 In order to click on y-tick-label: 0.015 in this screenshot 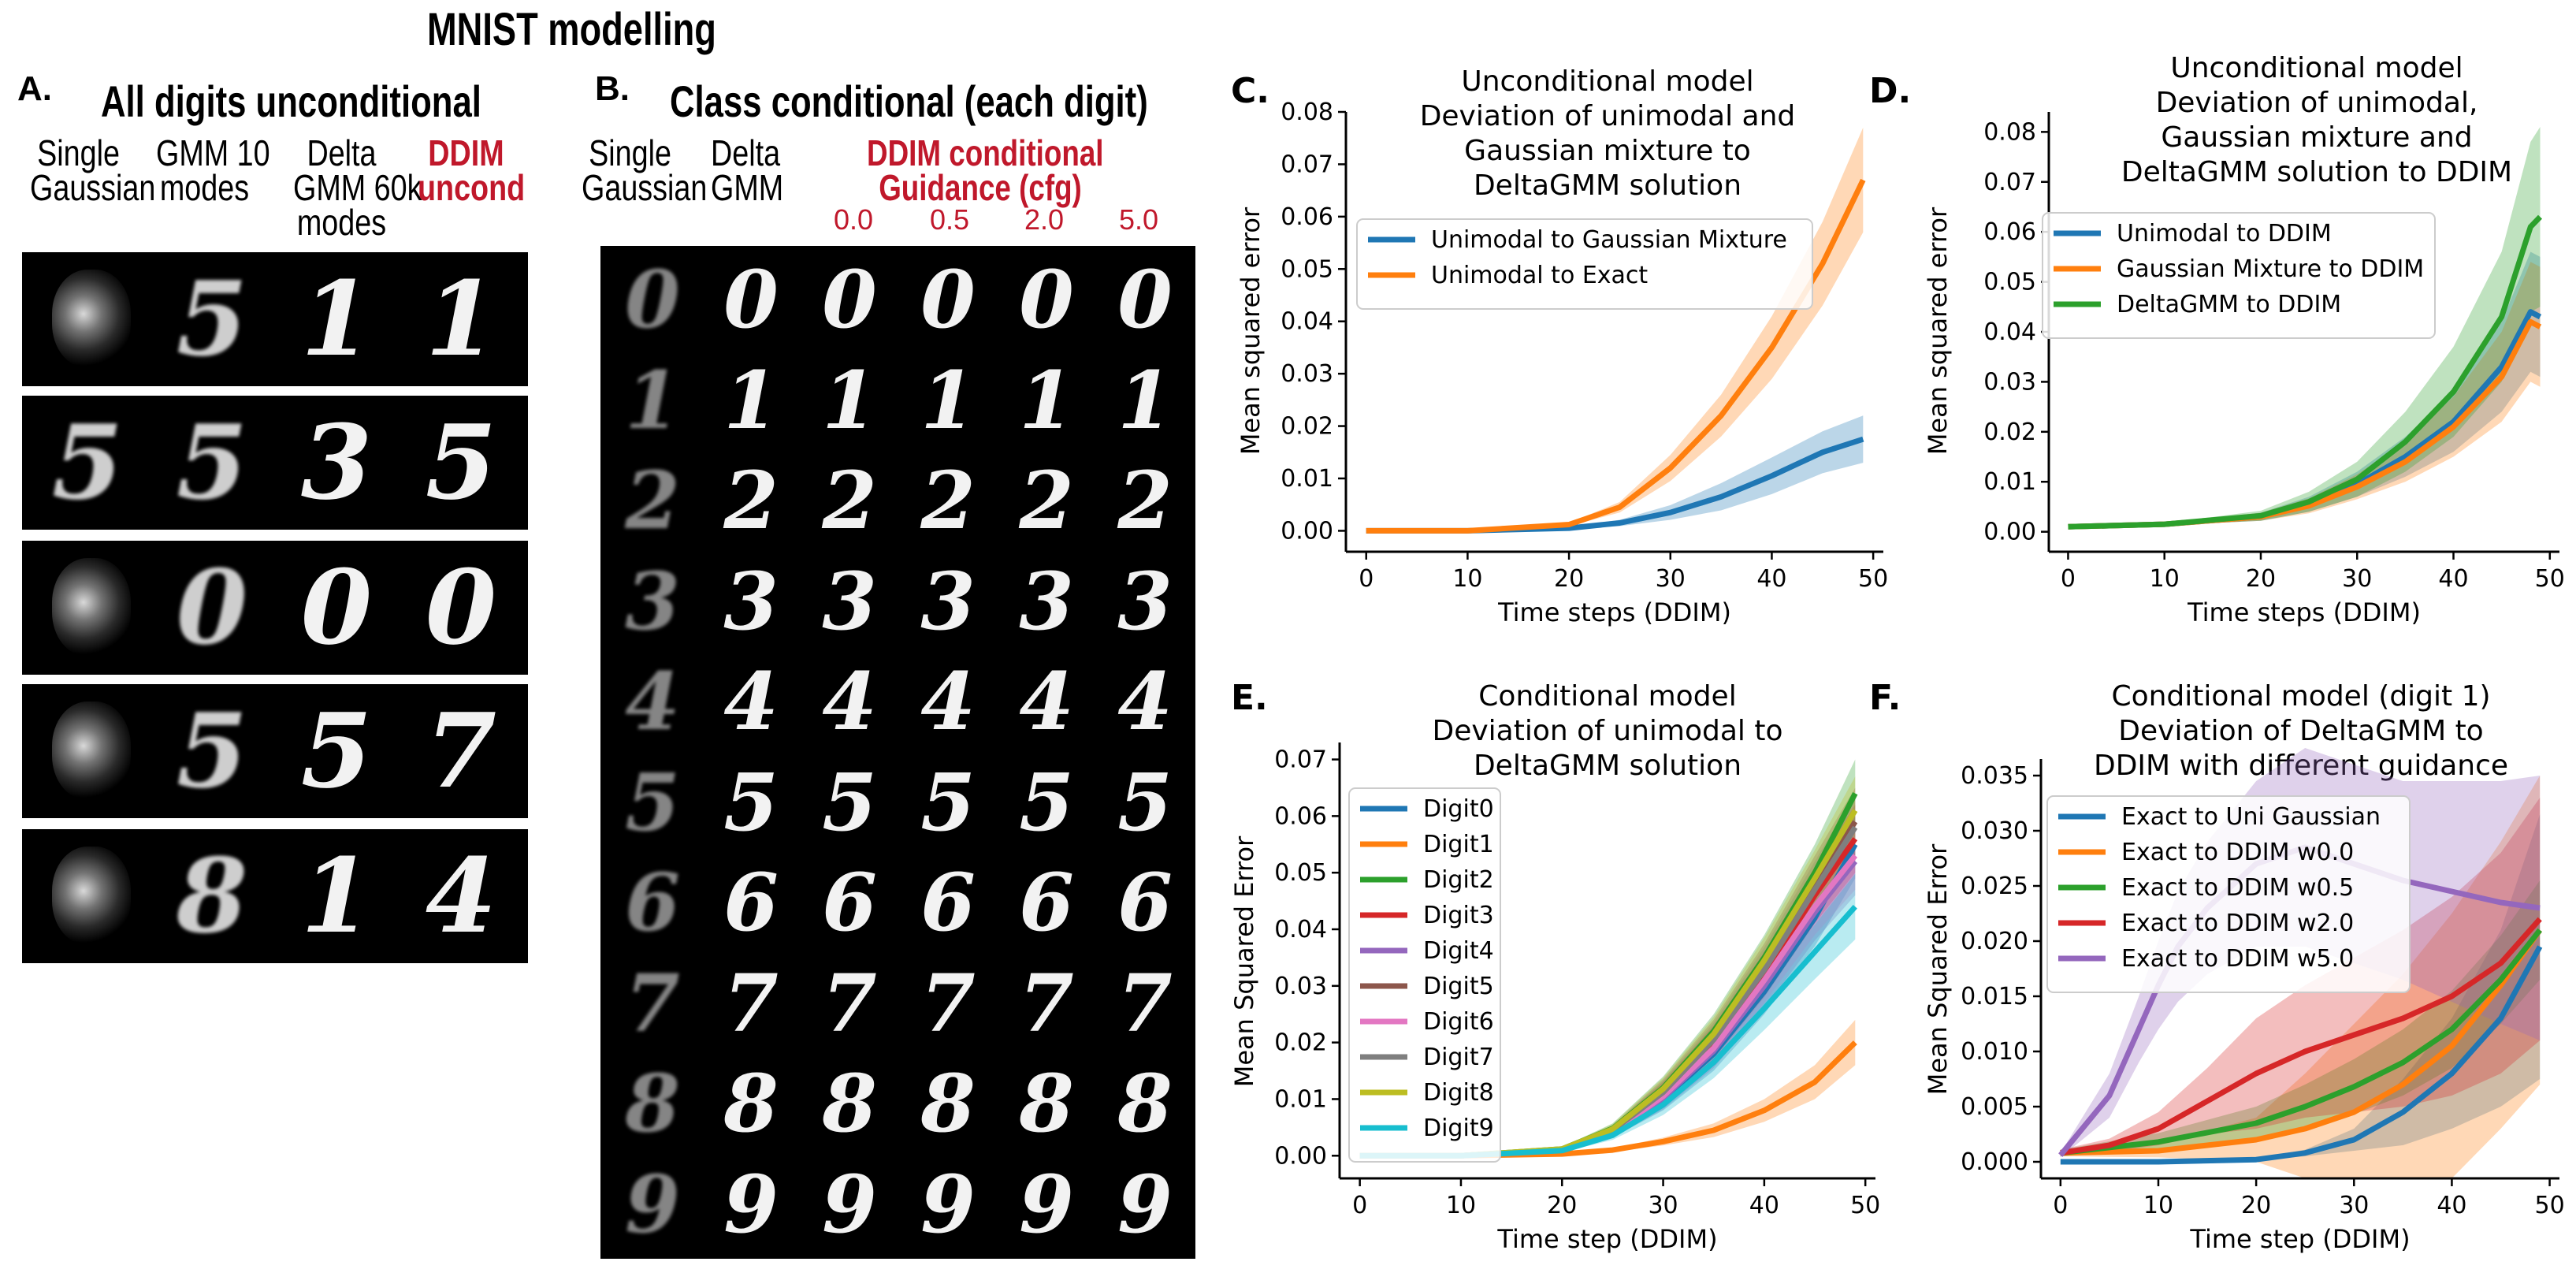, I will do `click(1994, 997)`.